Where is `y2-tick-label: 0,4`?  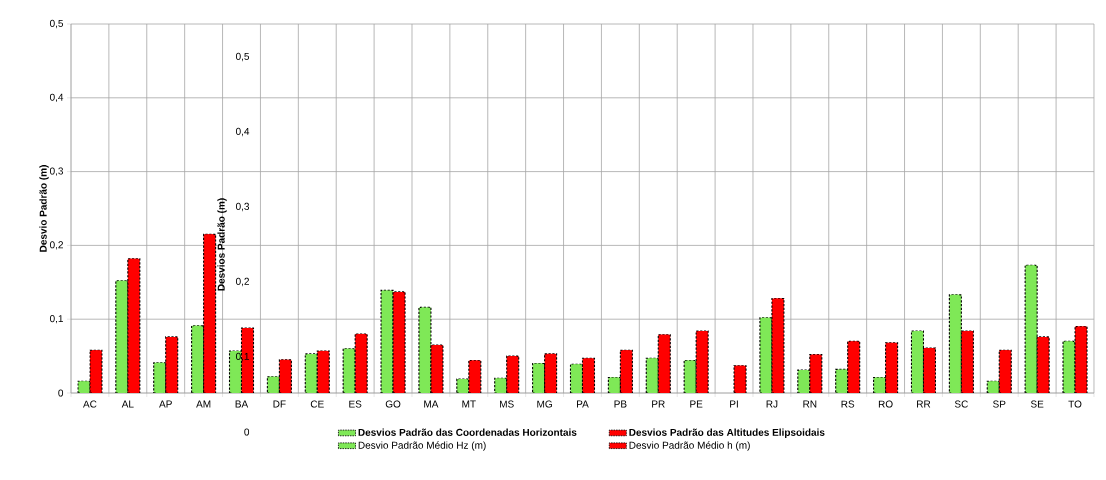
y2-tick-label: 0,4 is located at coordinates (242, 132).